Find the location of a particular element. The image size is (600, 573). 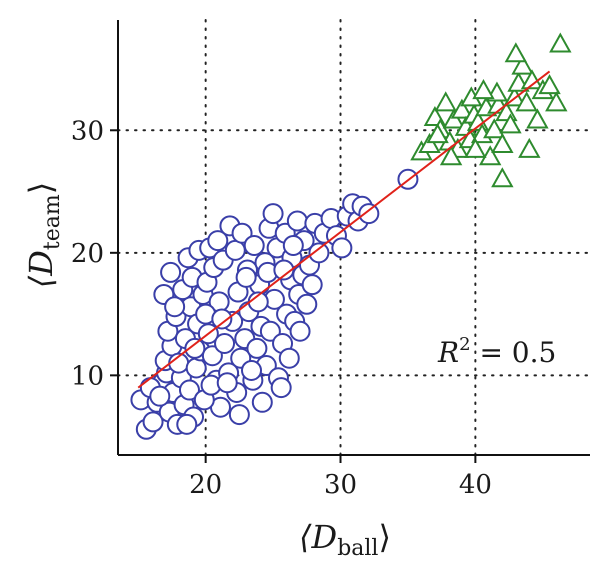

x-axis-label: ⟨Dball⟩ is located at coordinates (345, 539).